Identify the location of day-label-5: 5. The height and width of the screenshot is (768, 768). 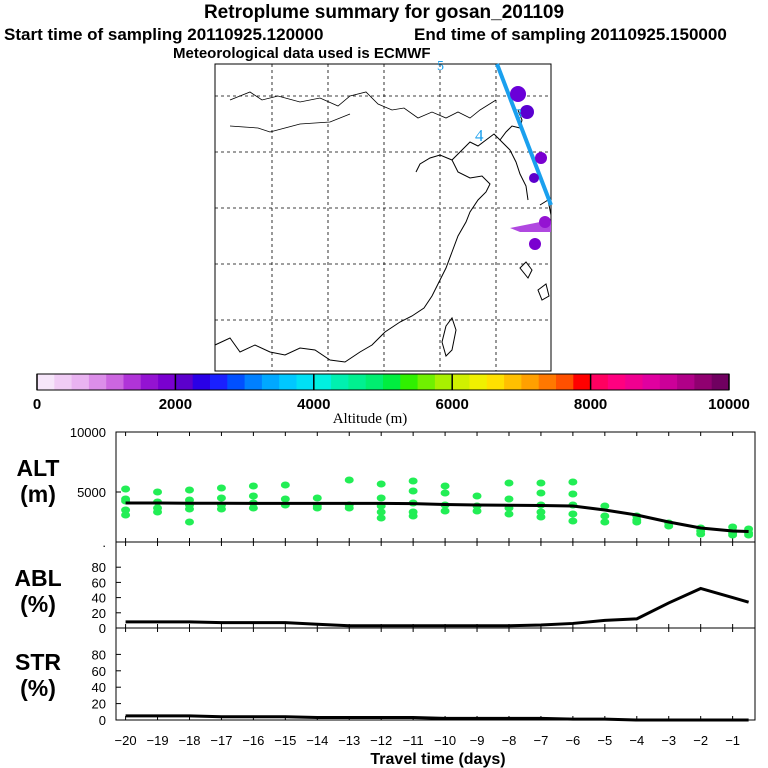
(440, 66).